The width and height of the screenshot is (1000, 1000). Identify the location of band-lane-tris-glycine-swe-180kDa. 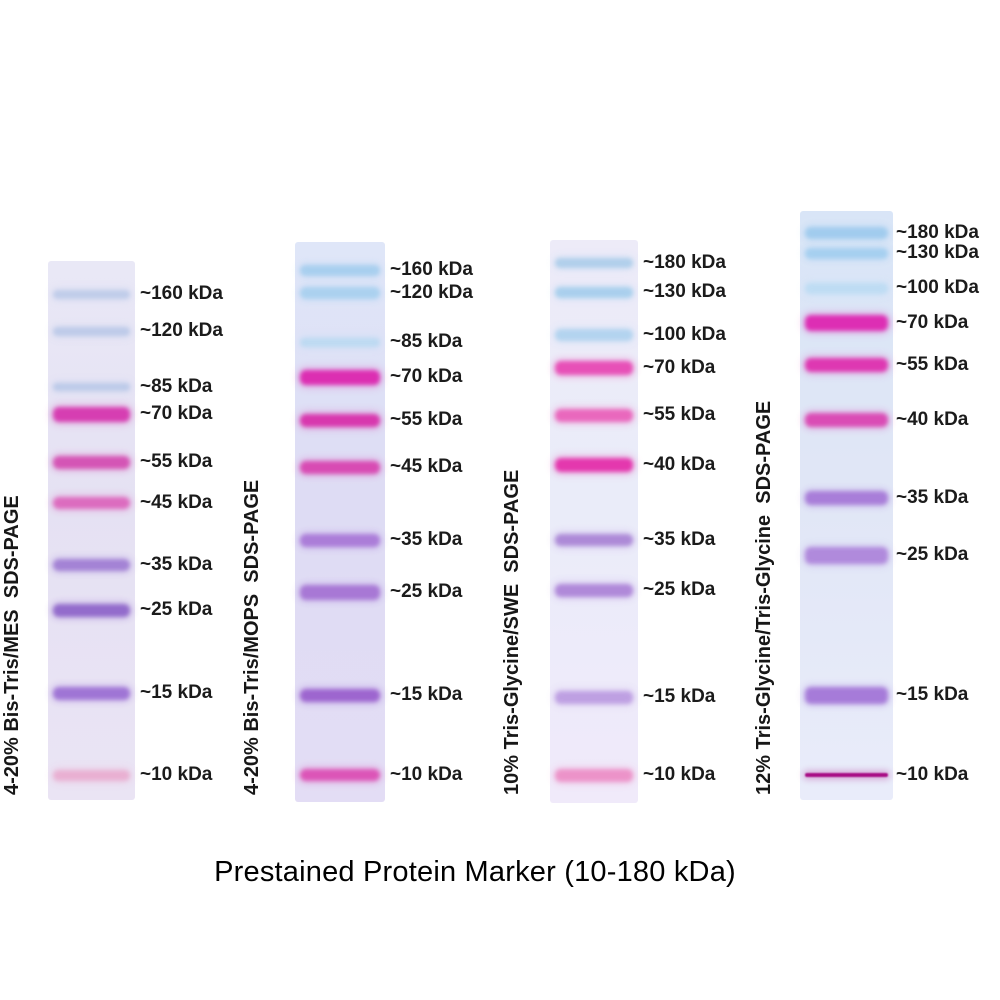
(594, 263).